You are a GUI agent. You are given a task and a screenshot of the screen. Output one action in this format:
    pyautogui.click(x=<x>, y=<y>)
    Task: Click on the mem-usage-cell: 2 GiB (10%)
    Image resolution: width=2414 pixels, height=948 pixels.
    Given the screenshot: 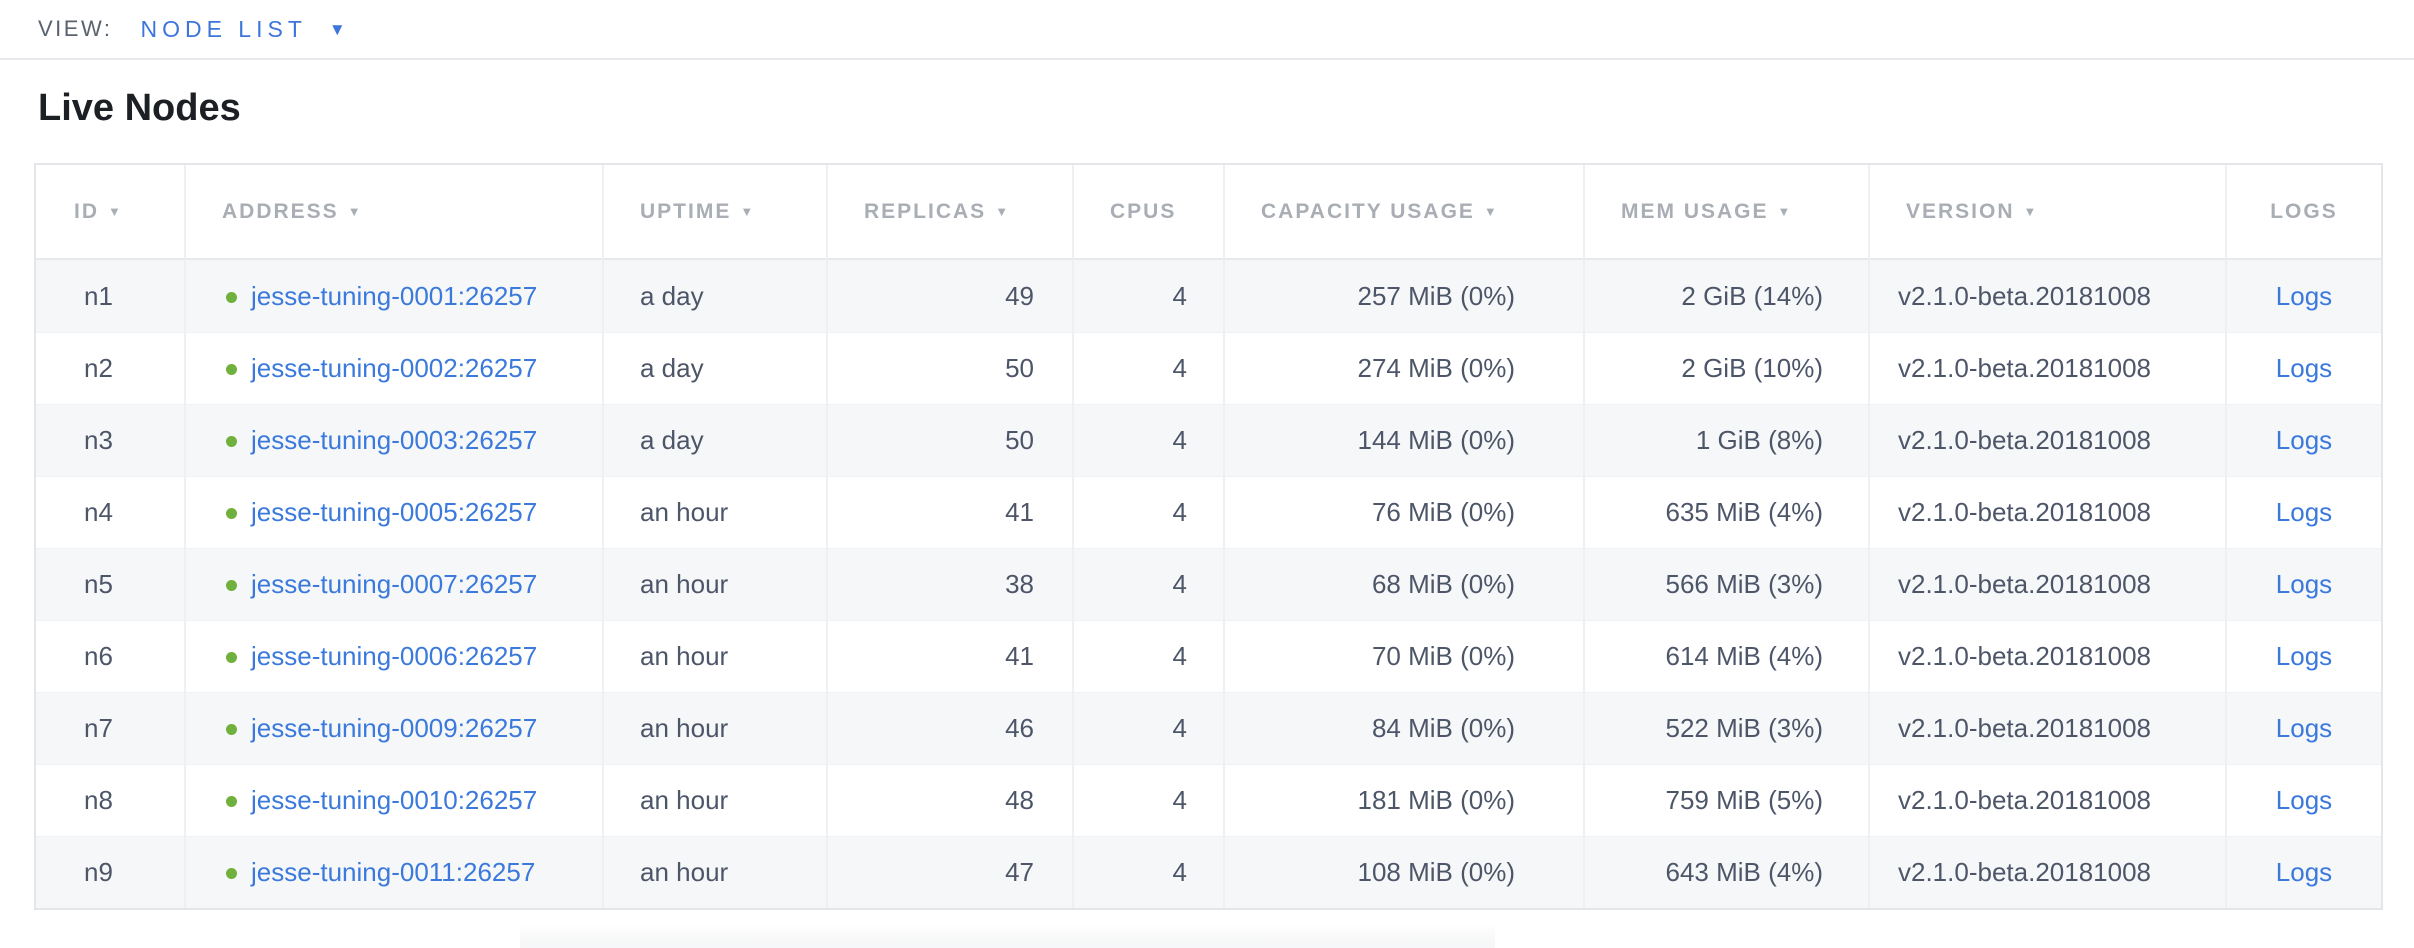 What is the action you would take?
    pyautogui.click(x=1725, y=368)
    